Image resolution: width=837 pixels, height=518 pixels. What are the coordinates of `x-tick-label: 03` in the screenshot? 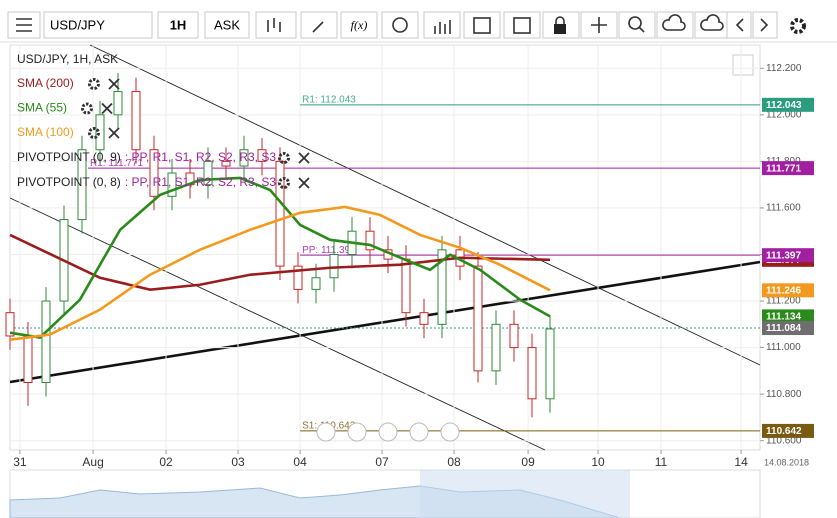 It's located at (238, 462).